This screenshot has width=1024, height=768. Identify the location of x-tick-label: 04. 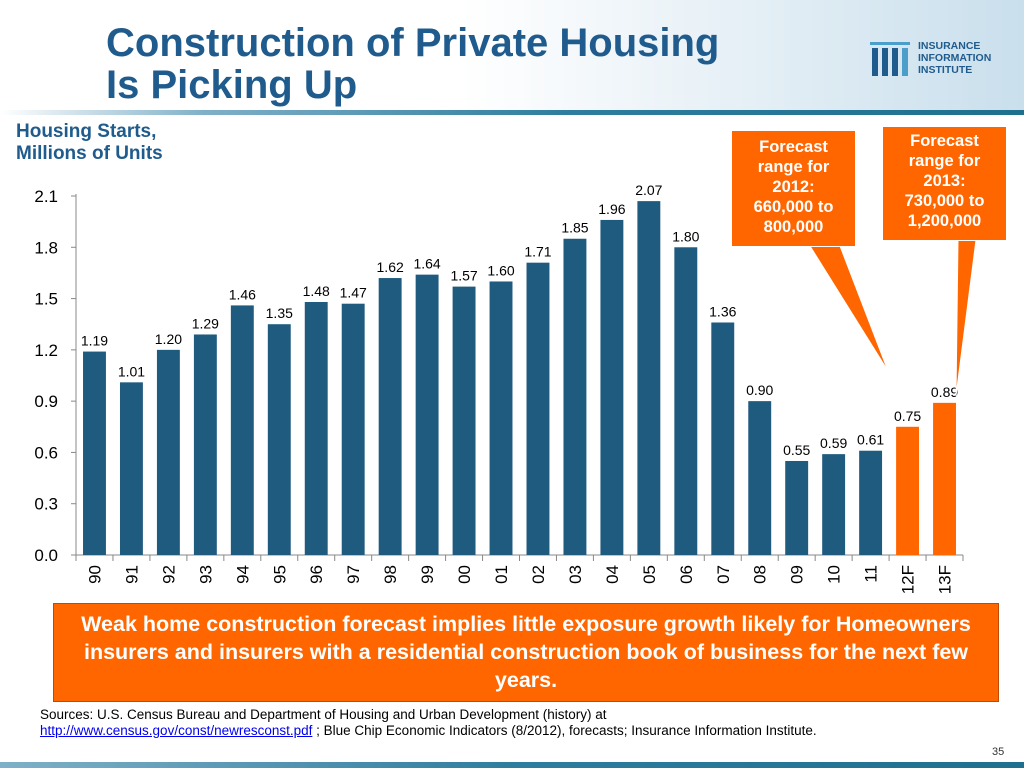
(612, 574).